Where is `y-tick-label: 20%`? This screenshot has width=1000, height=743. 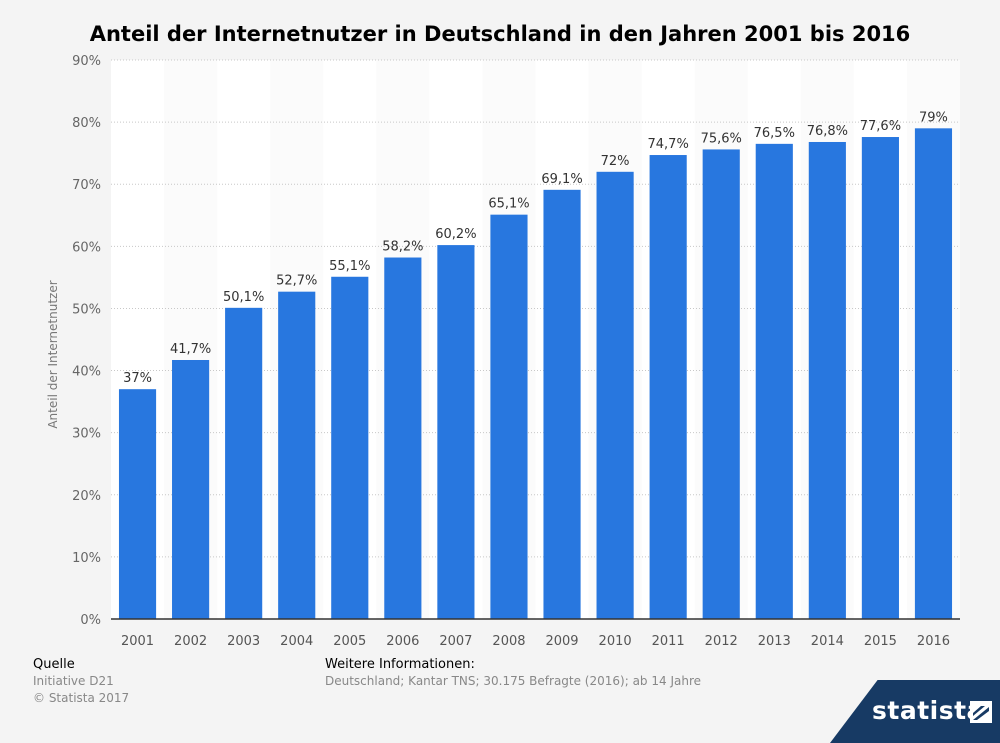 y-tick-label: 20% is located at coordinates (86, 496).